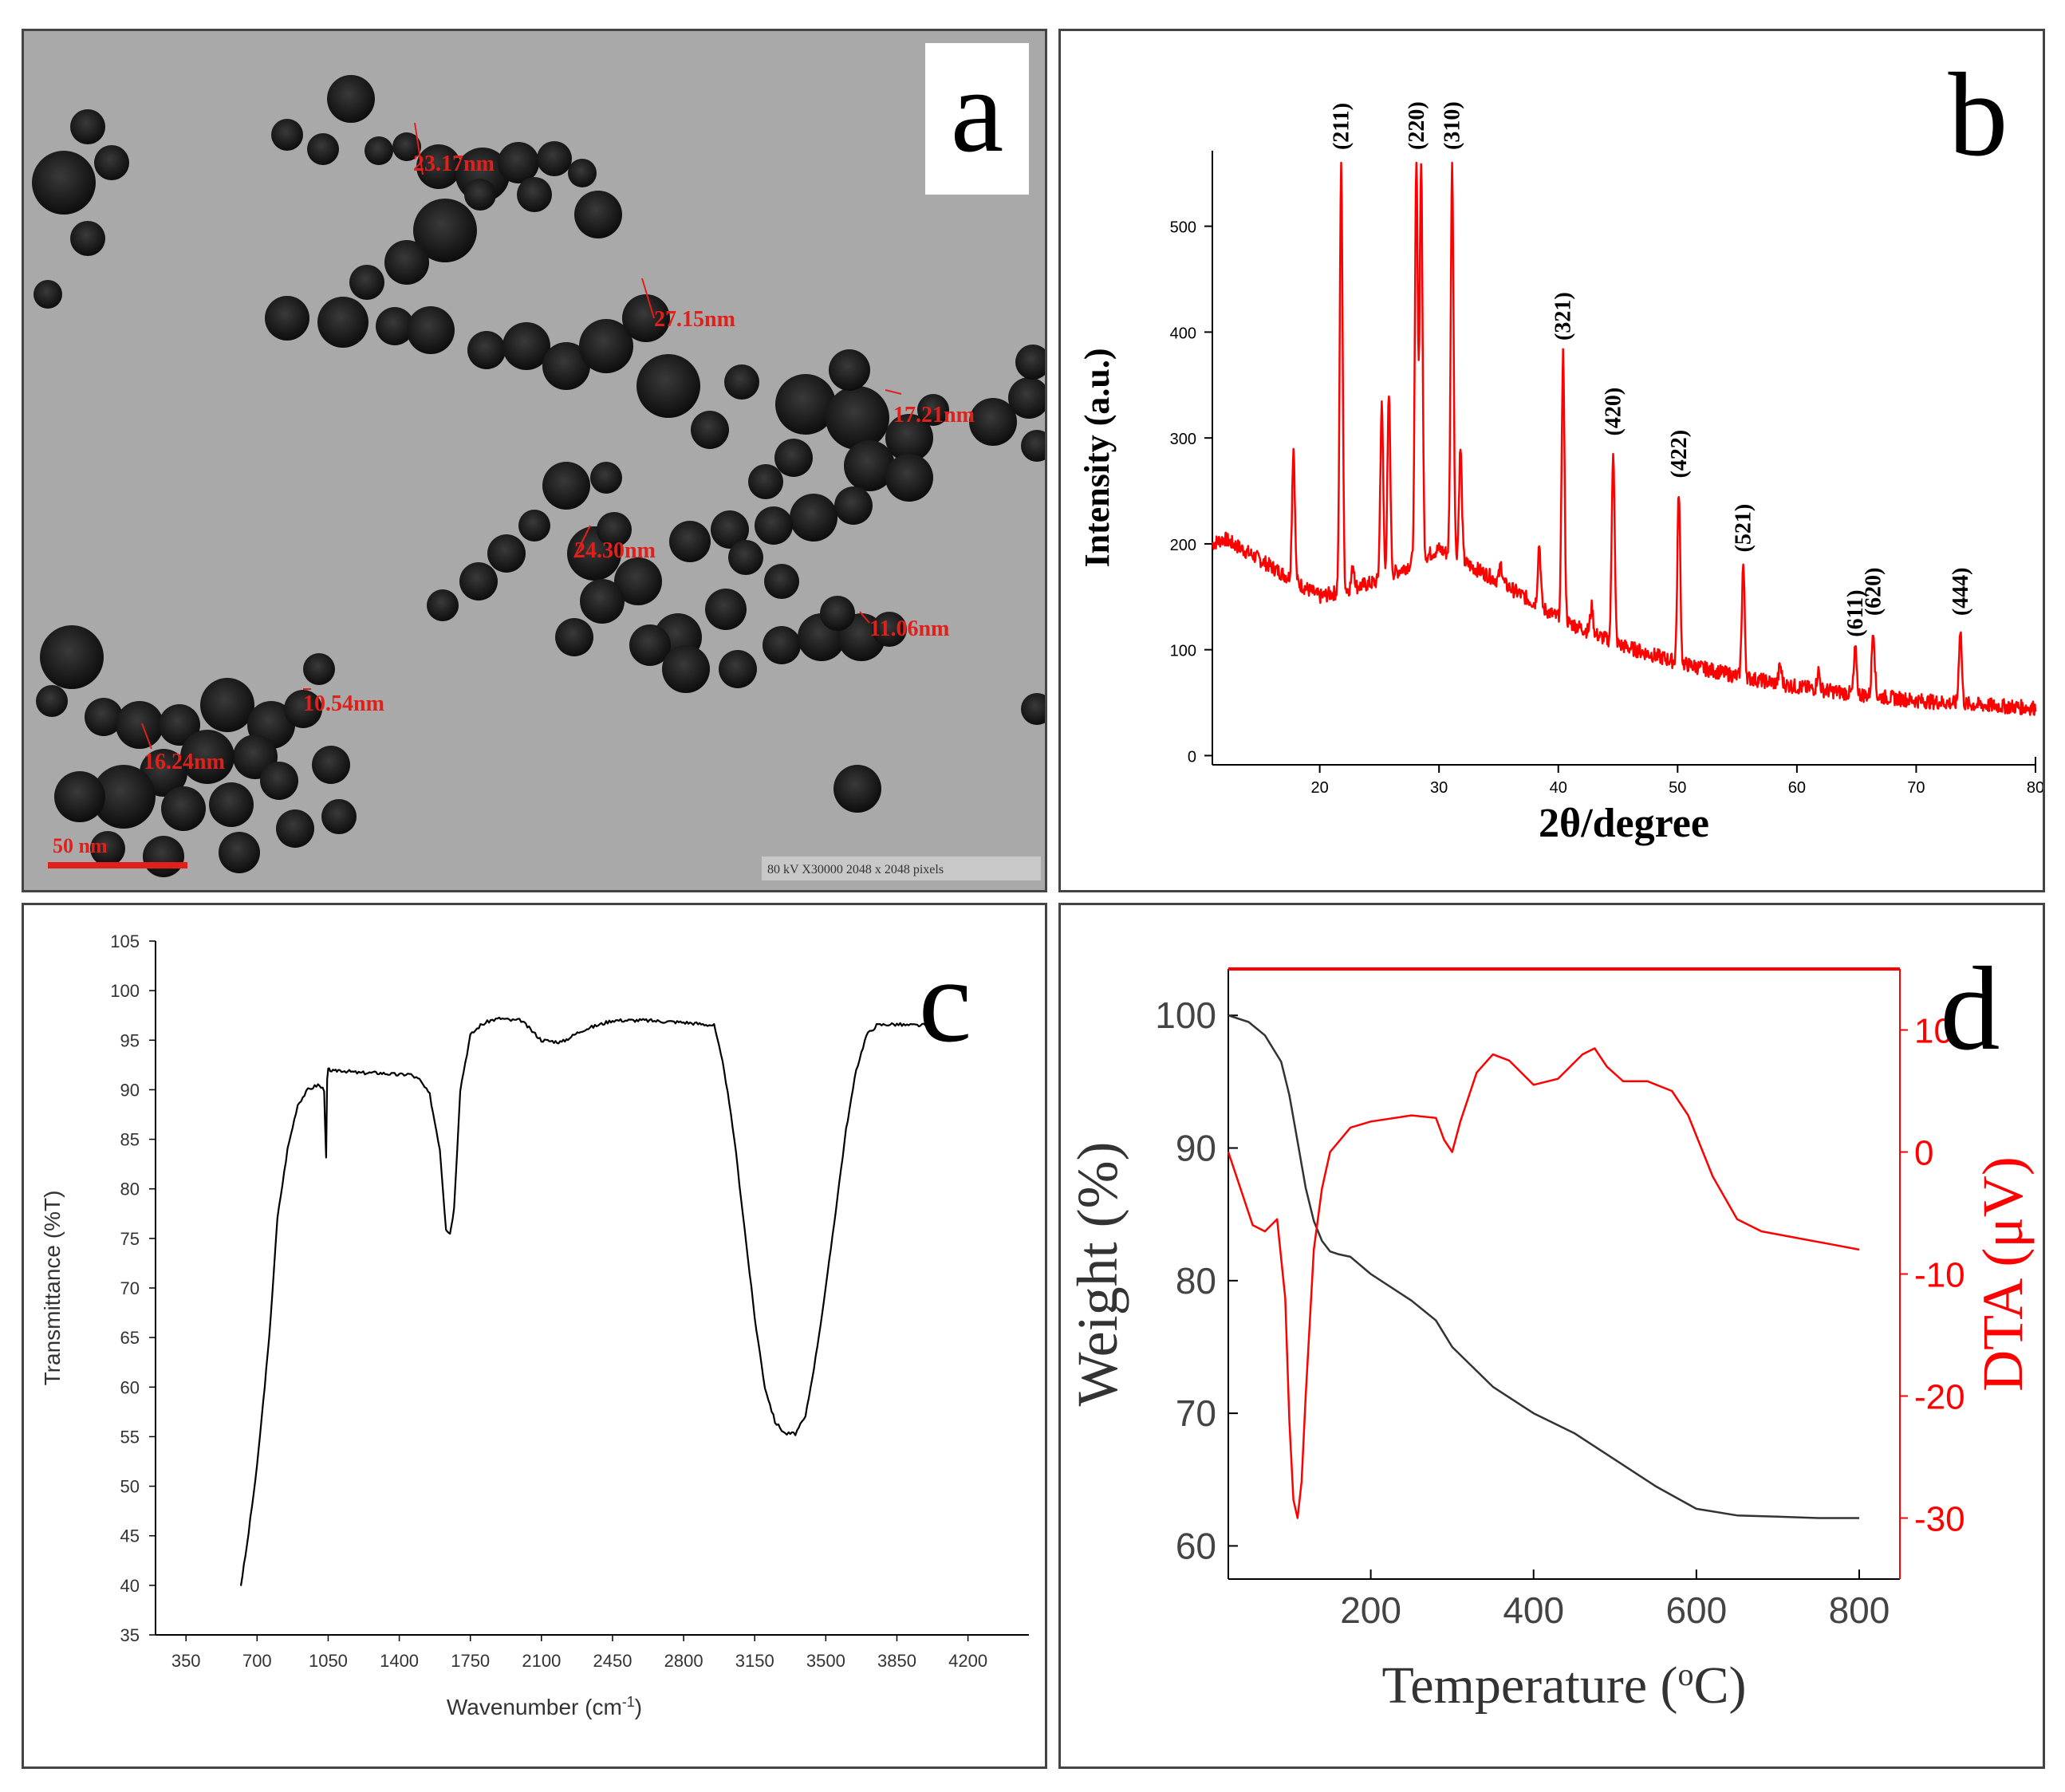 The width and height of the screenshot is (2065, 1792). What do you see at coordinates (257, 1661) in the screenshot?
I see `x-tick-label: 700` at bounding box center [257, 1661].